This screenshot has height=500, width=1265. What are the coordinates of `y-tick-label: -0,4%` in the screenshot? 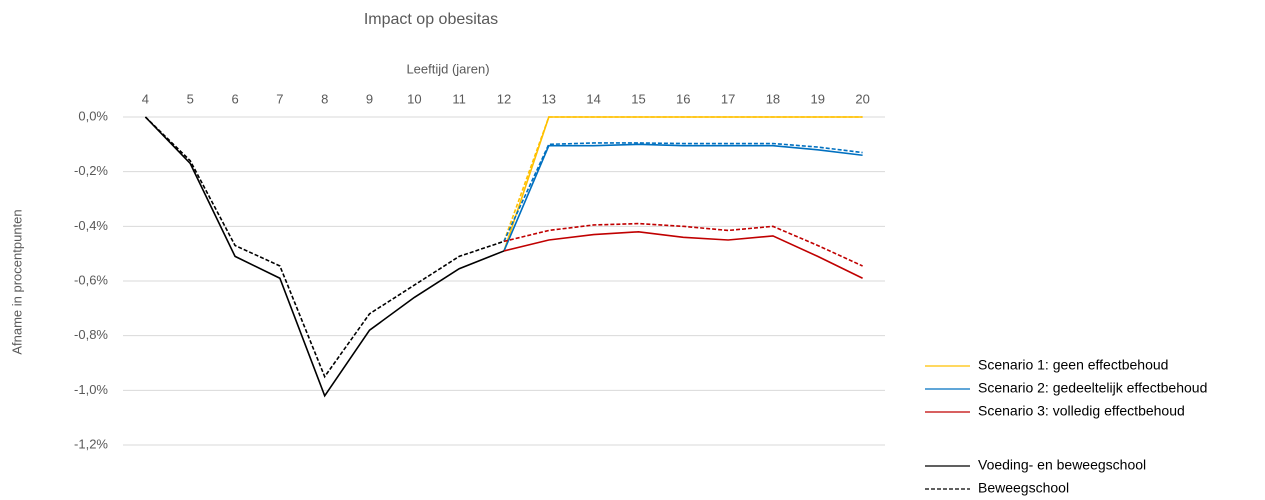 It's located at (91, 225).